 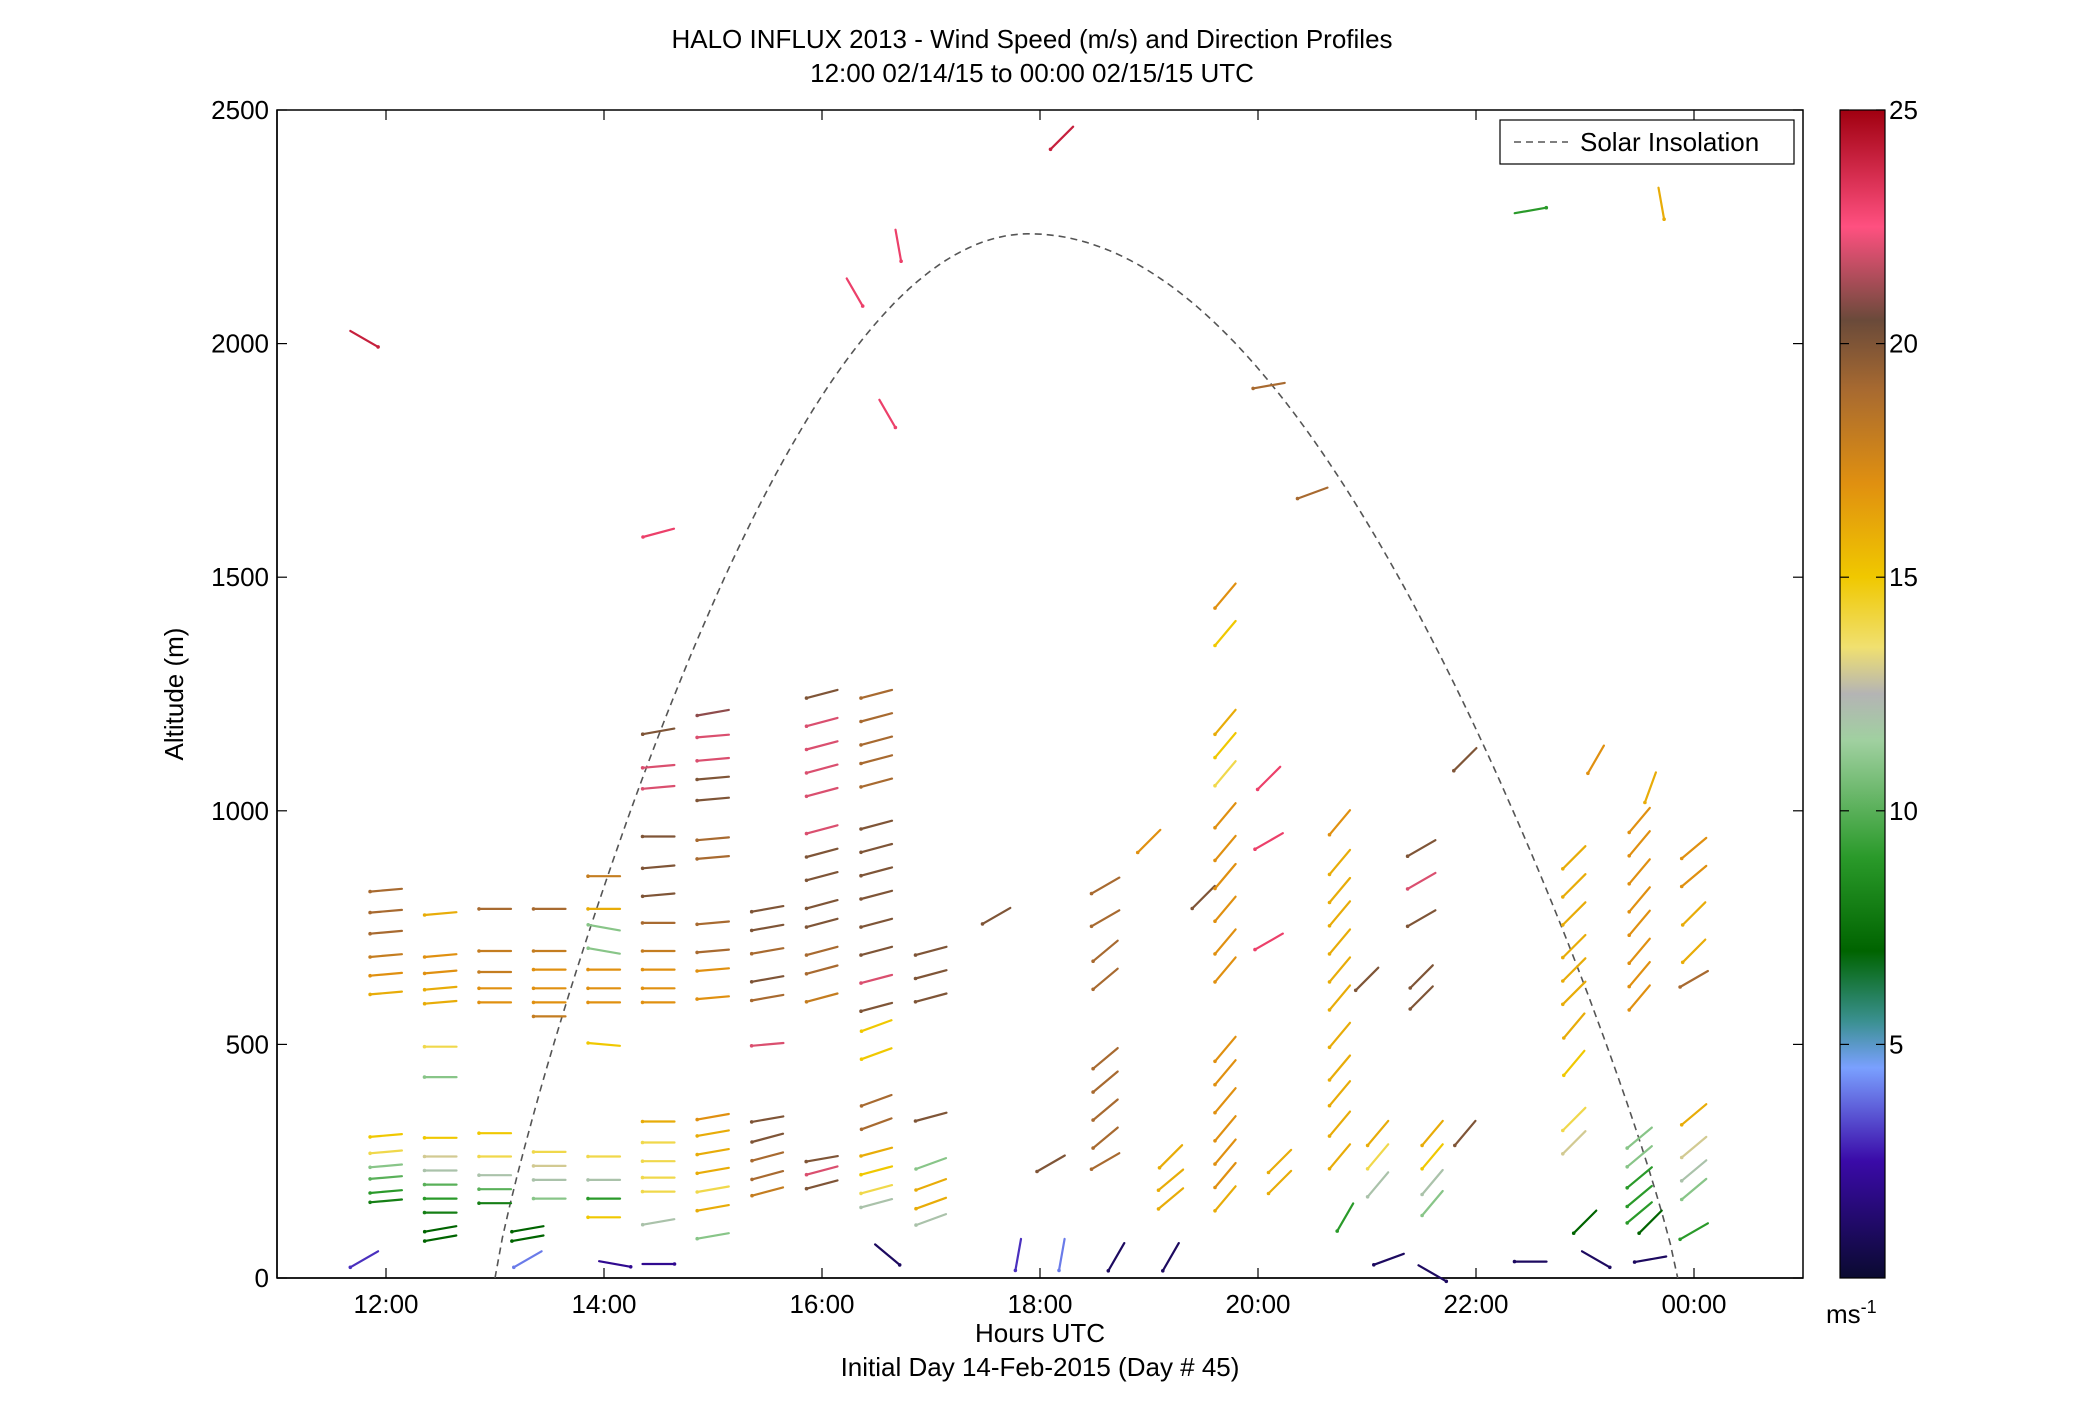 I want to click on x-axis-label: Hours UTC, so click(x=1040, y=1333).